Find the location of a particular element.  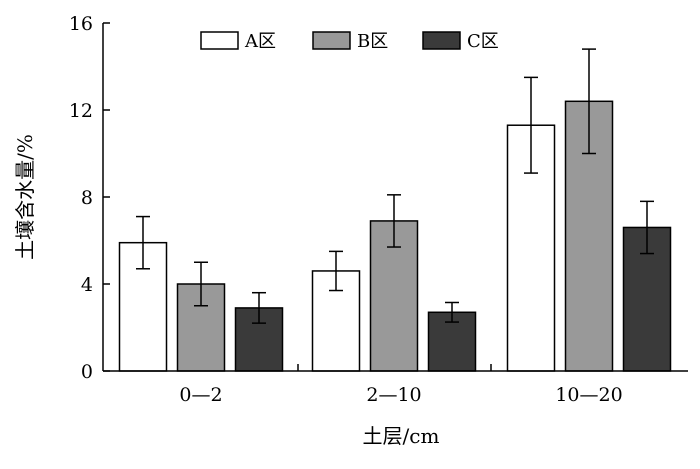

error-bar-A区-2—10 is located at coordinates (336, 271).